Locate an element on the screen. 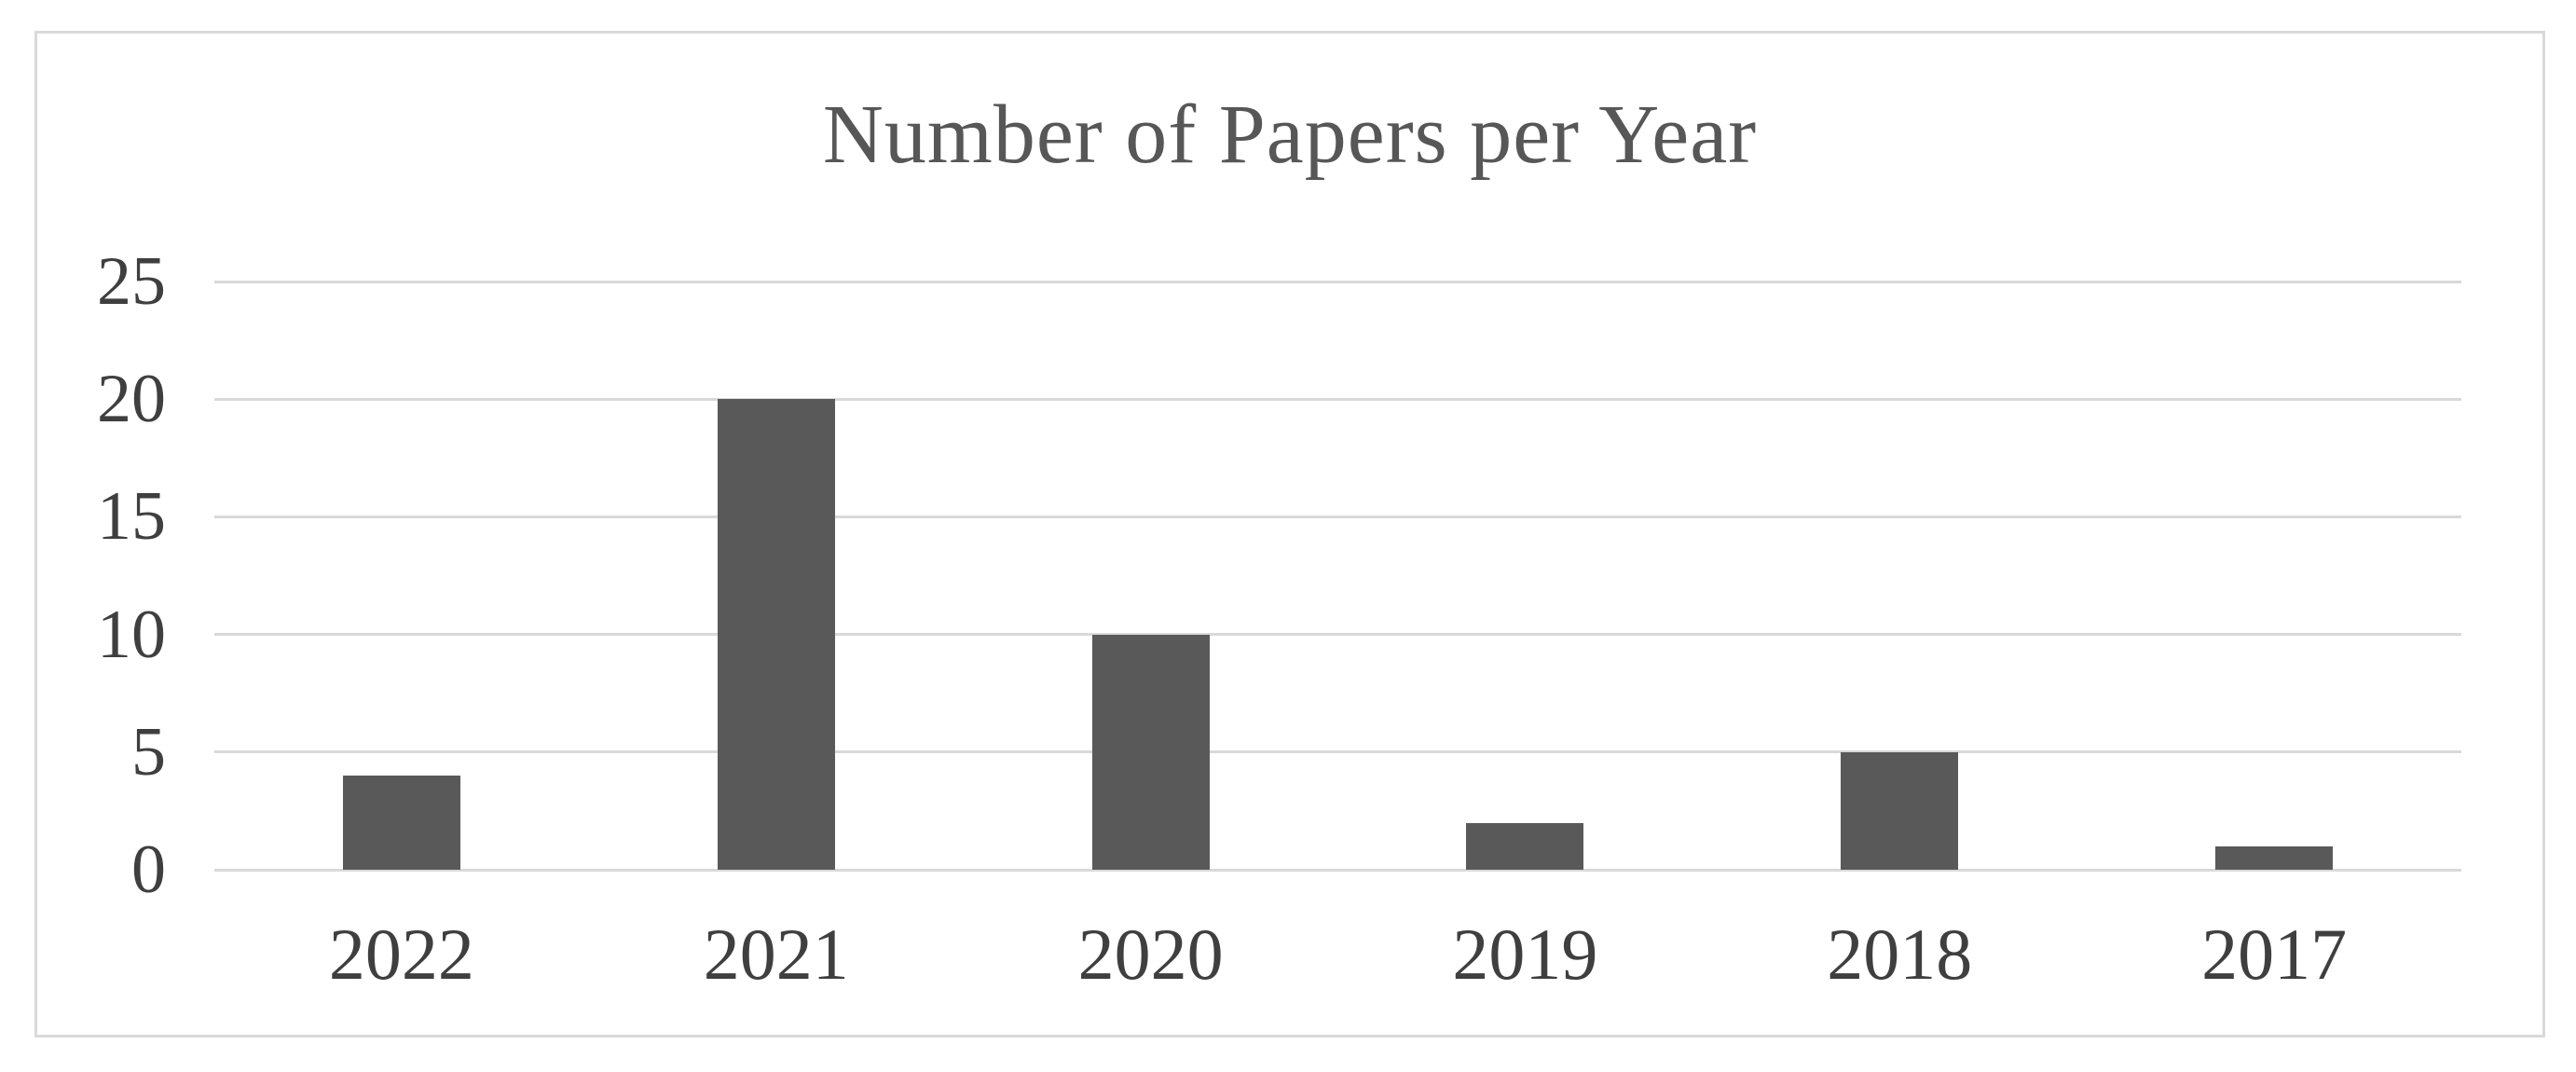 The height and width of the screenshot is (1072, 2576). y-tick-label: 5 is located at coordinates (148, 751).